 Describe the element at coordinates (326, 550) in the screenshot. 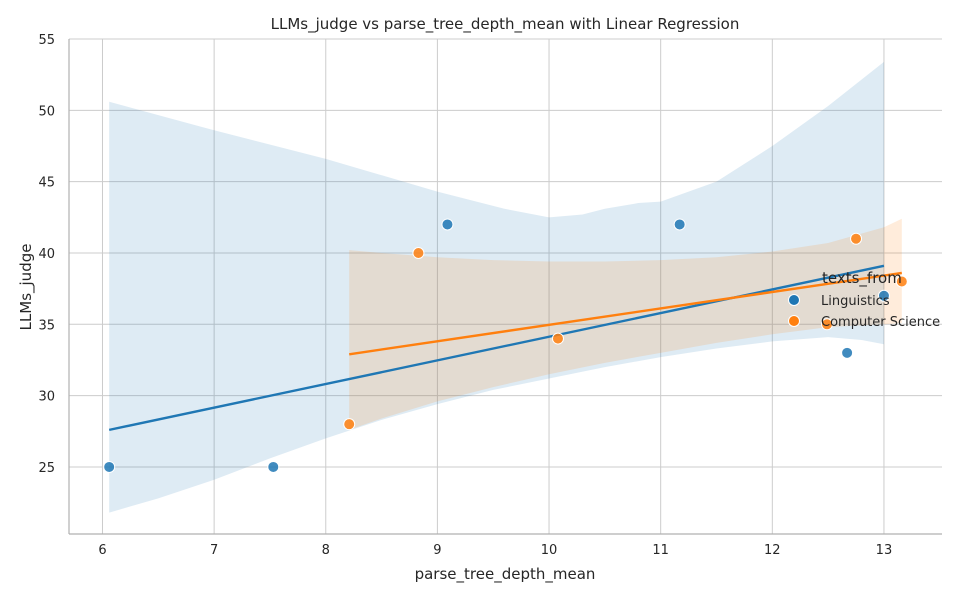

I see `x-tick-label: 8` at that location.